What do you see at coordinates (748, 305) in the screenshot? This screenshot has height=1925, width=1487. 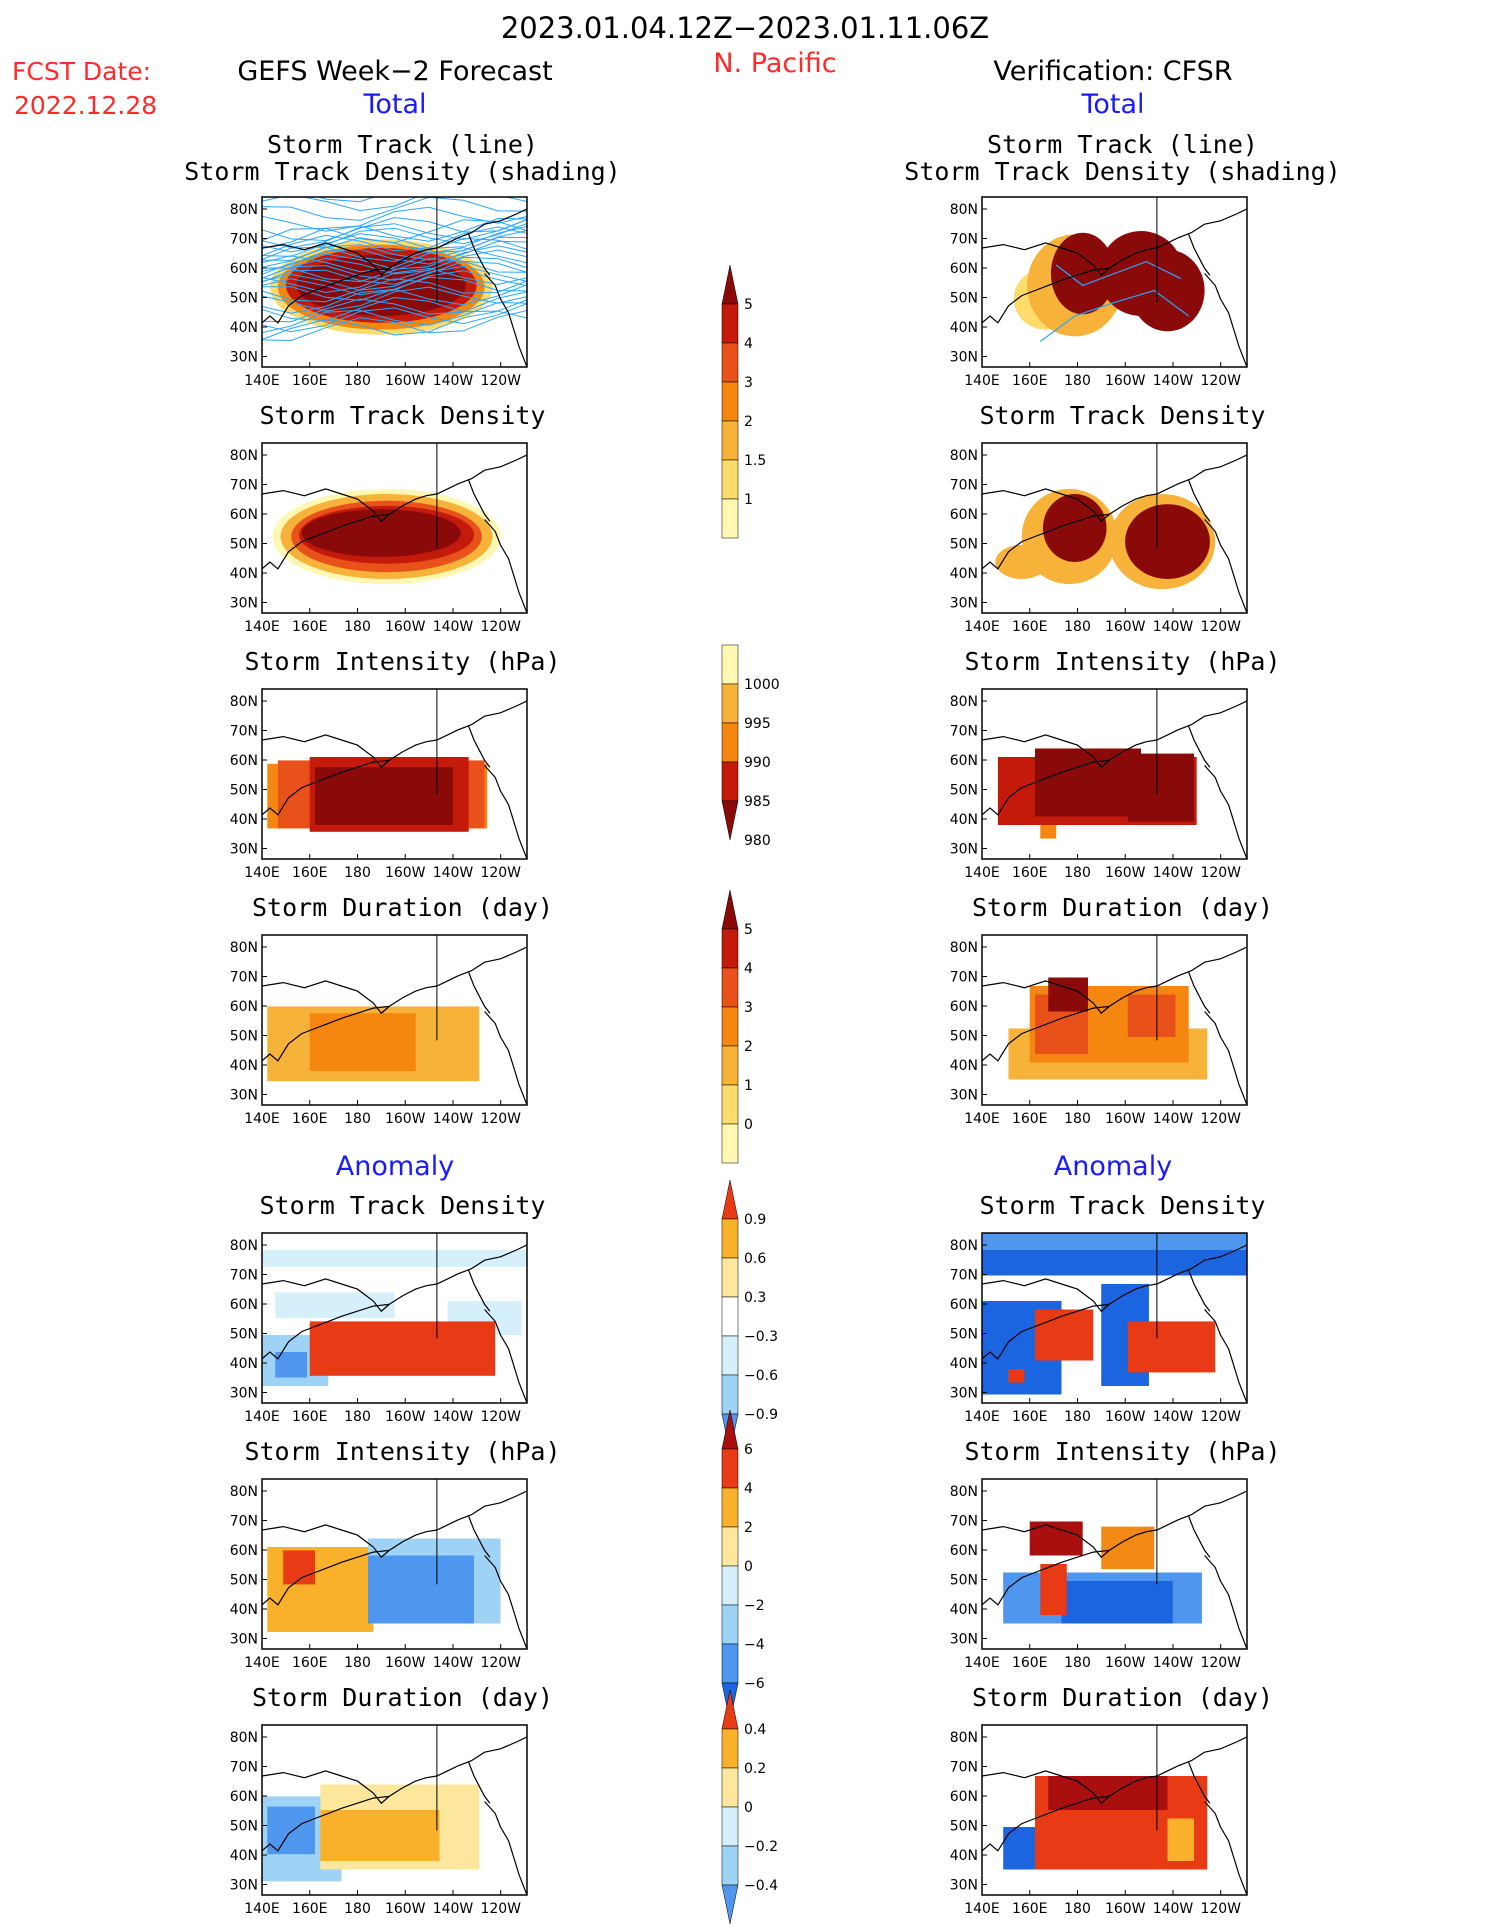 I see `colorbar-label: 5` at bounding box center [748, 305].